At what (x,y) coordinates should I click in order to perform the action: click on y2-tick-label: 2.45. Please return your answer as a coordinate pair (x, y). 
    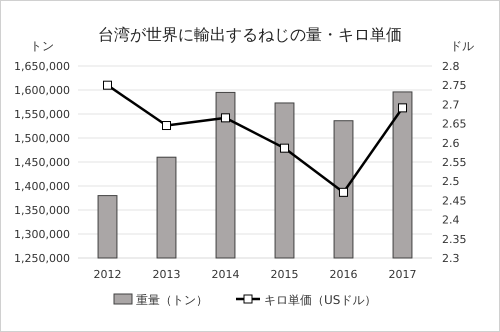
    Looking at the image, I should click on (454, 201).